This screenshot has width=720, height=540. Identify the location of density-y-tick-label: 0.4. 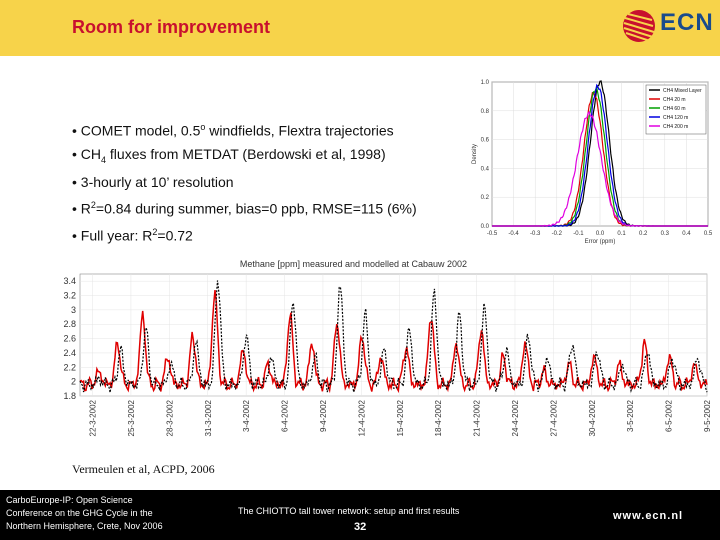
(485, 169).